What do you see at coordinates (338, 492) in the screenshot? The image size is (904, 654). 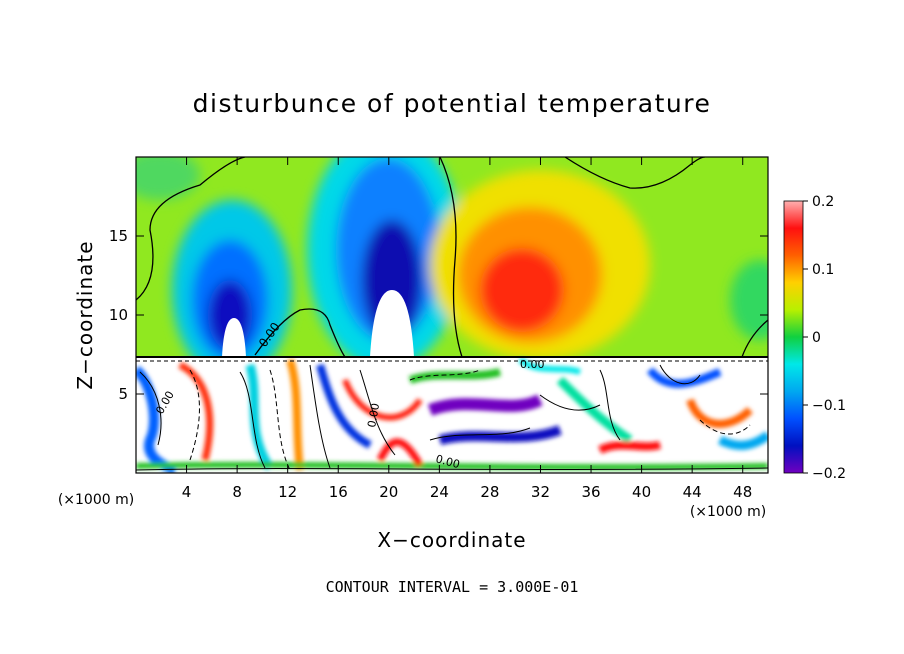 I see `x-tick-label-16: 16` at bounding box center [338, 492].